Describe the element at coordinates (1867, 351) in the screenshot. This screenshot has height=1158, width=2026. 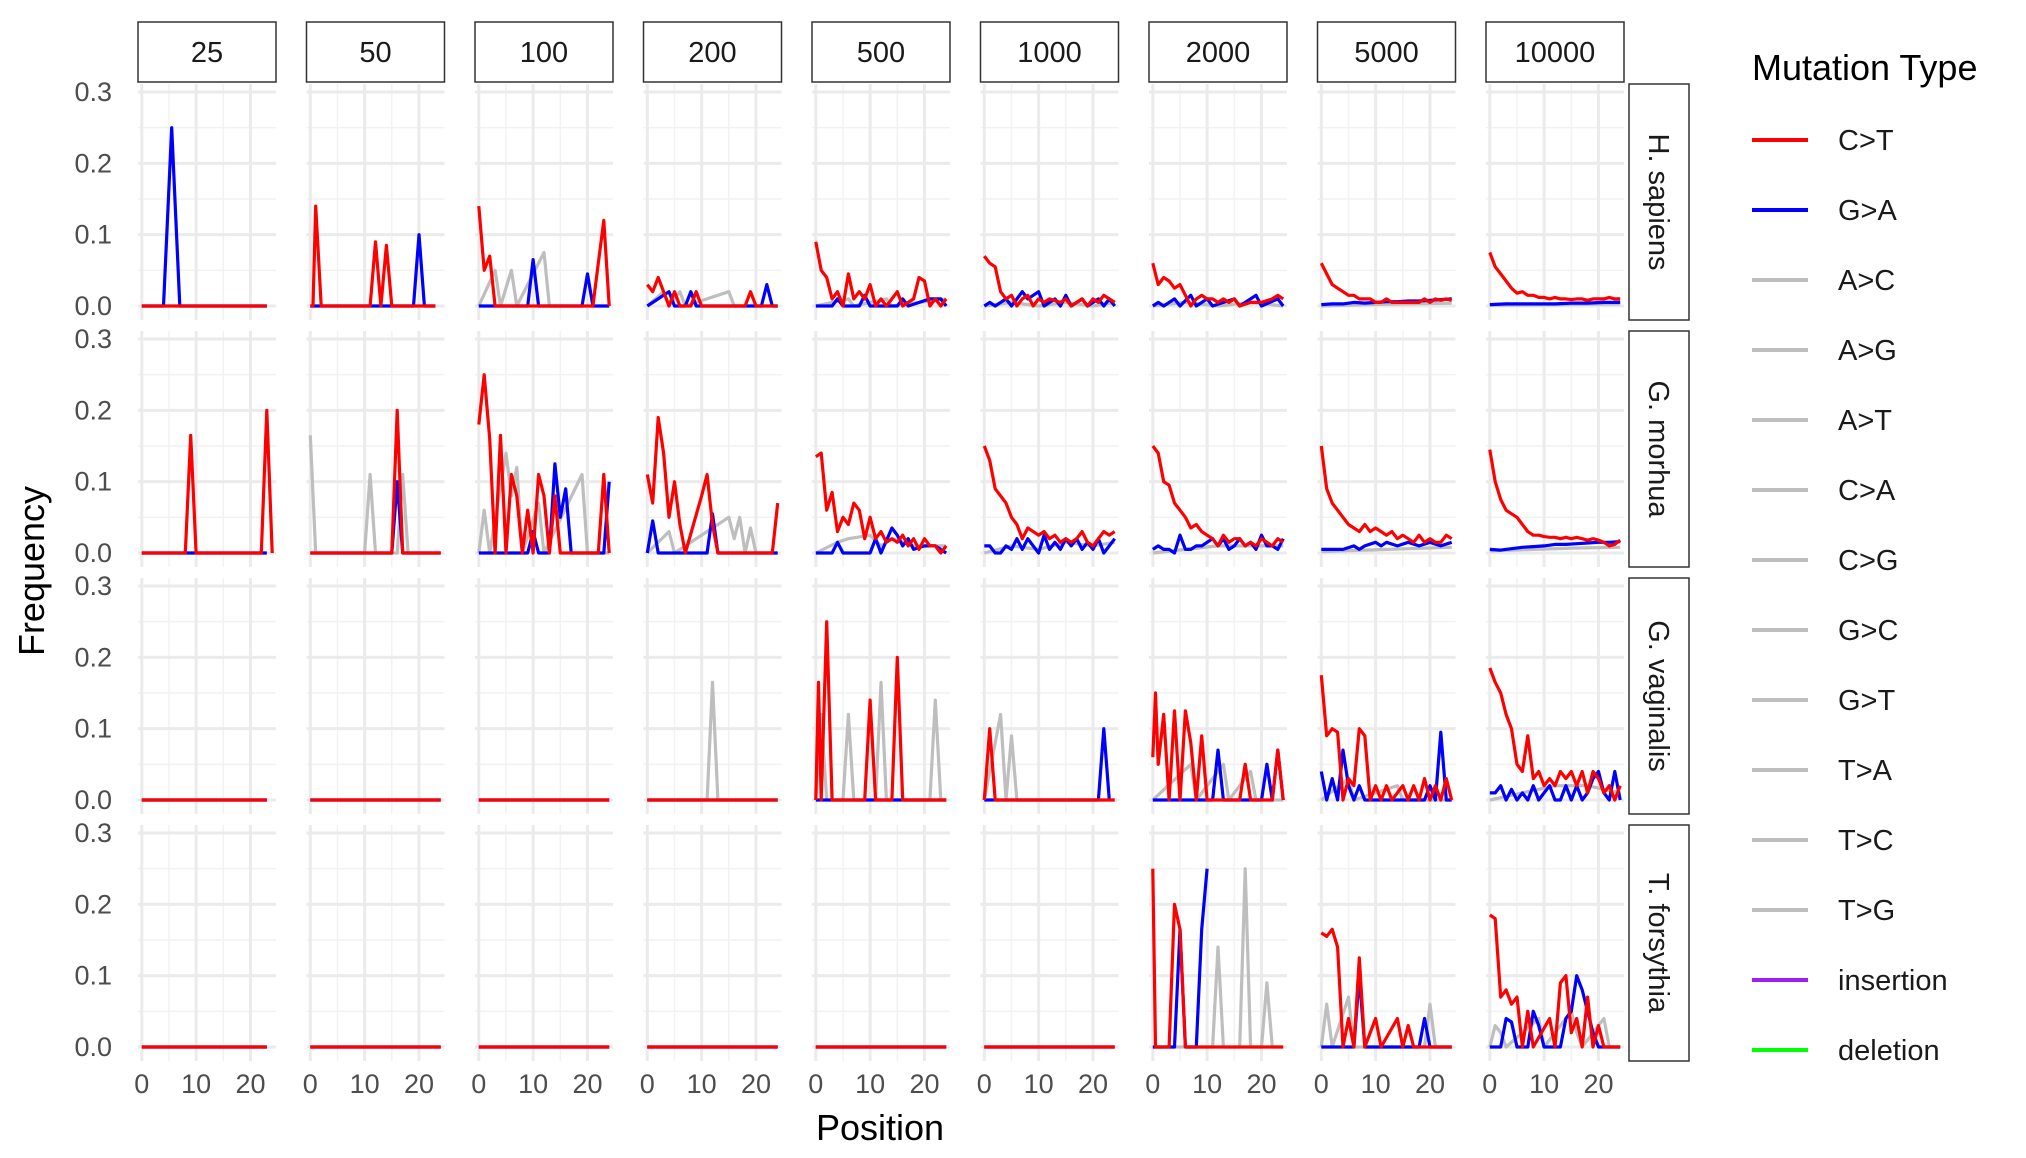
I see `legend-label: A>G` at that location.